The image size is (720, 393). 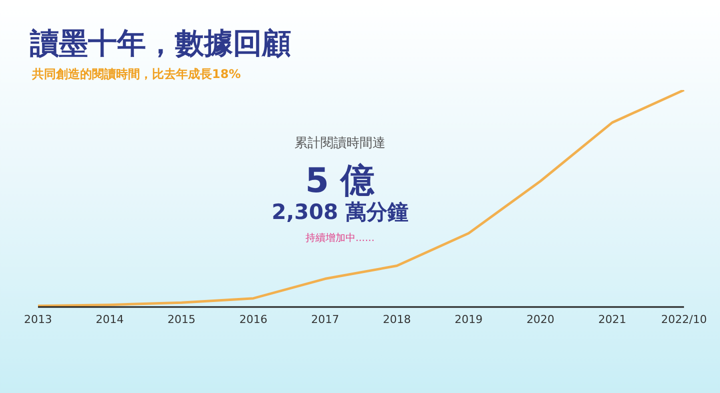 I want to click on x-tick-label: 2019, so click(x=468, y=319).